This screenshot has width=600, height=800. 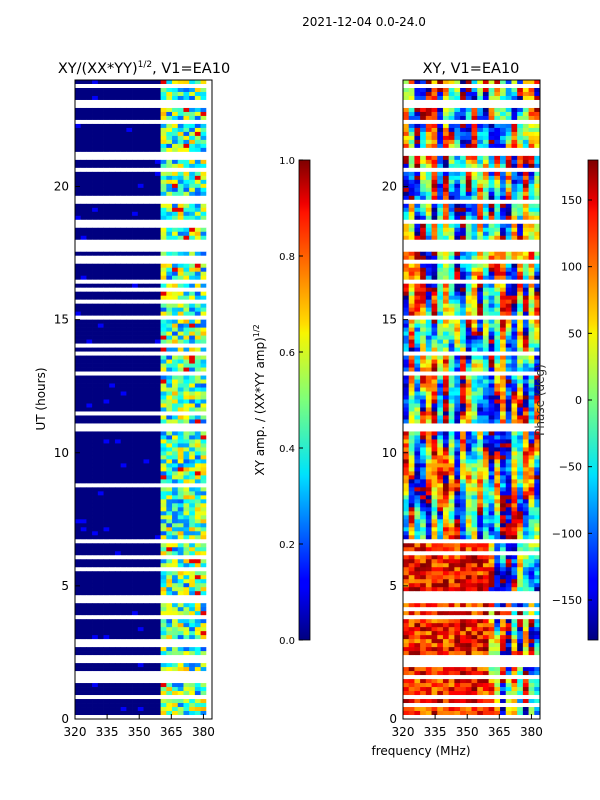 What do you see at coordinates (61, 453) in the screenshot?
I see `y-tick-label: 10` at bounding box center [61, 453].